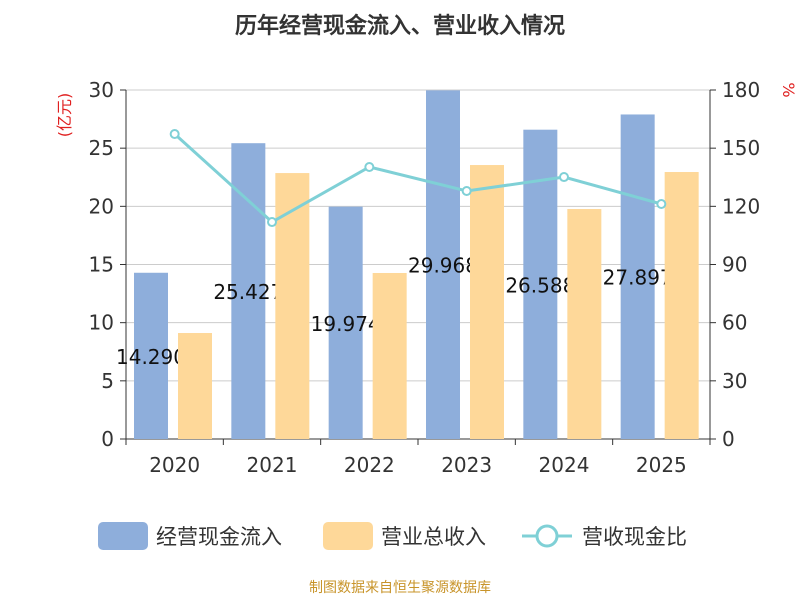  What do you see at coordinates (547, 536) in the screenshot?
I see `legend-marker-ratio` at bounding box center [547, 536].